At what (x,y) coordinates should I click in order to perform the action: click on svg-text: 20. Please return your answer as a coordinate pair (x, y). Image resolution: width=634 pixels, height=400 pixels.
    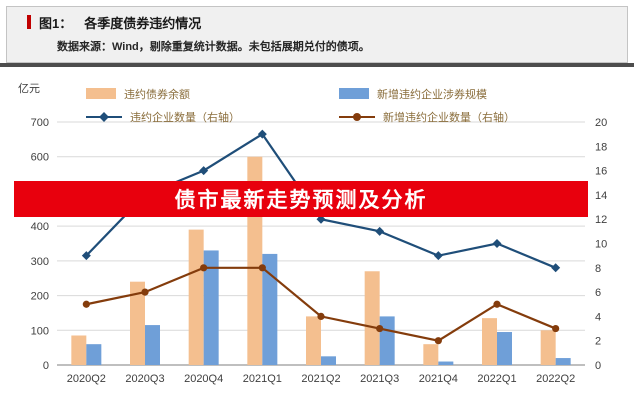
    Looking at the image, I should click on (601, 123).